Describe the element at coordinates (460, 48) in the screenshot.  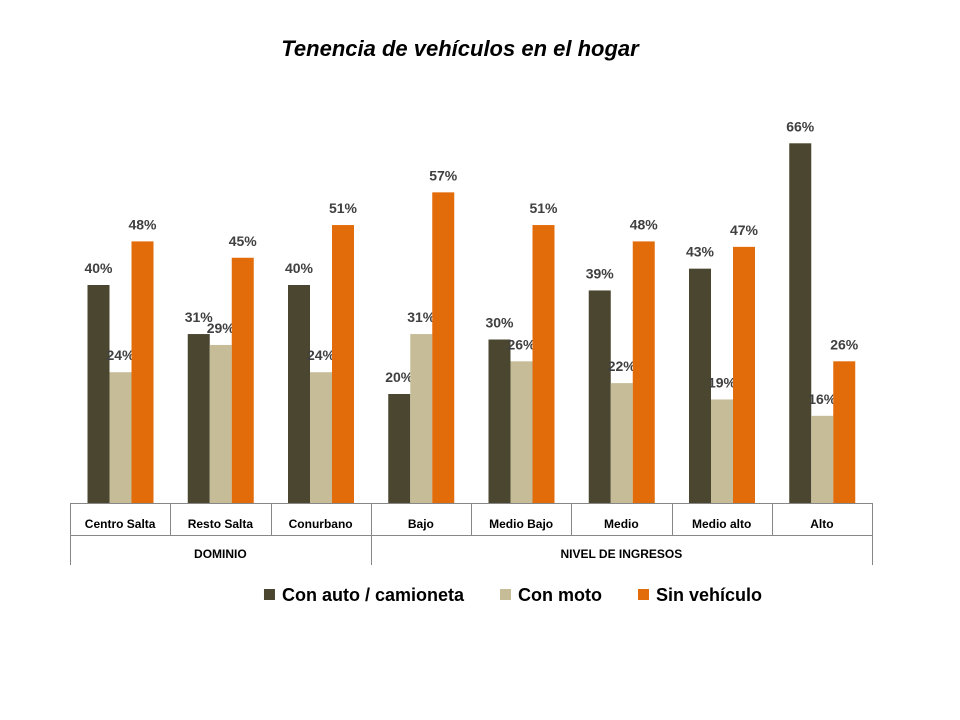
I see `chart-title: Tenencia de vehículos en el hogar` at that location.